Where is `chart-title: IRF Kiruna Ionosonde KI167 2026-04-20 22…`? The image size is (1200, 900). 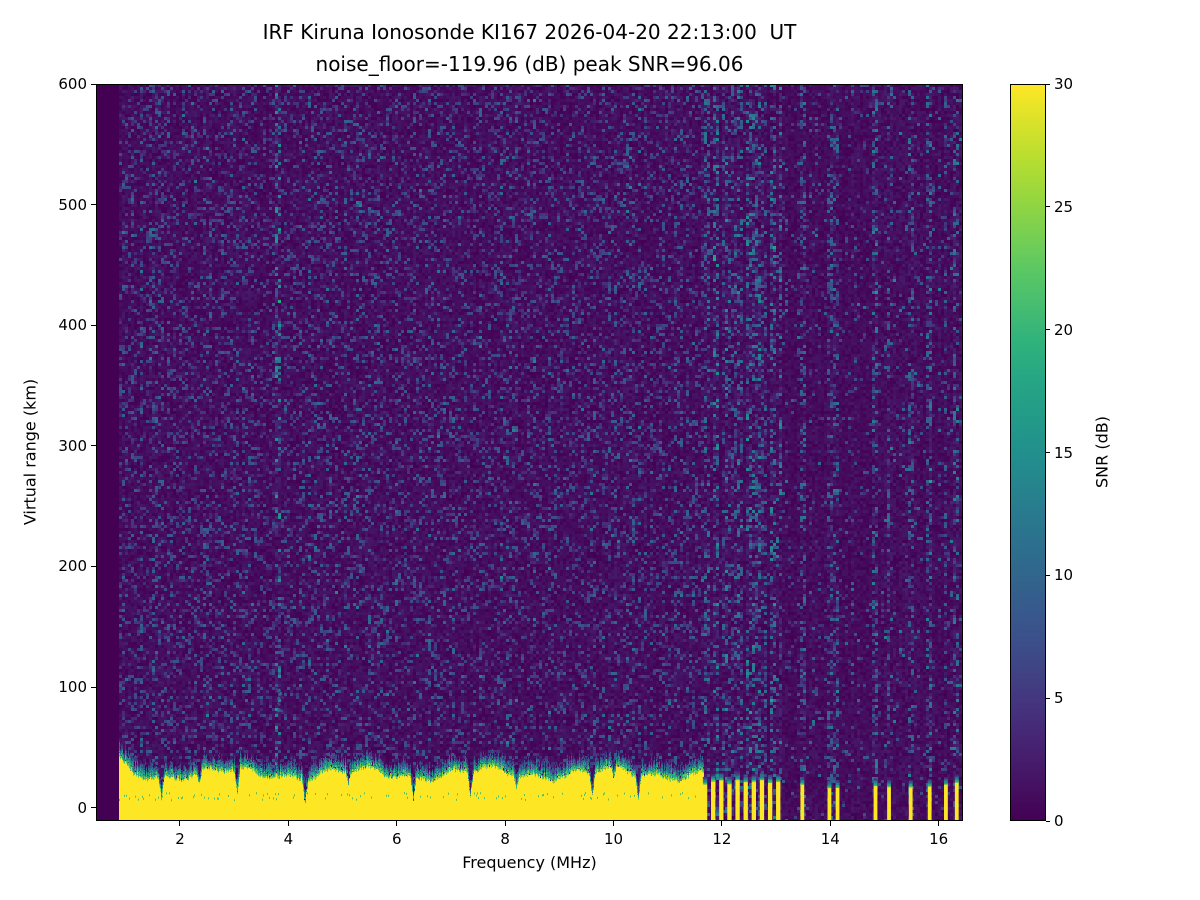 chart-title: IRF Kiruna Ionosonde KI167 2026-04-20 22… is located at coordinates (529, 32).